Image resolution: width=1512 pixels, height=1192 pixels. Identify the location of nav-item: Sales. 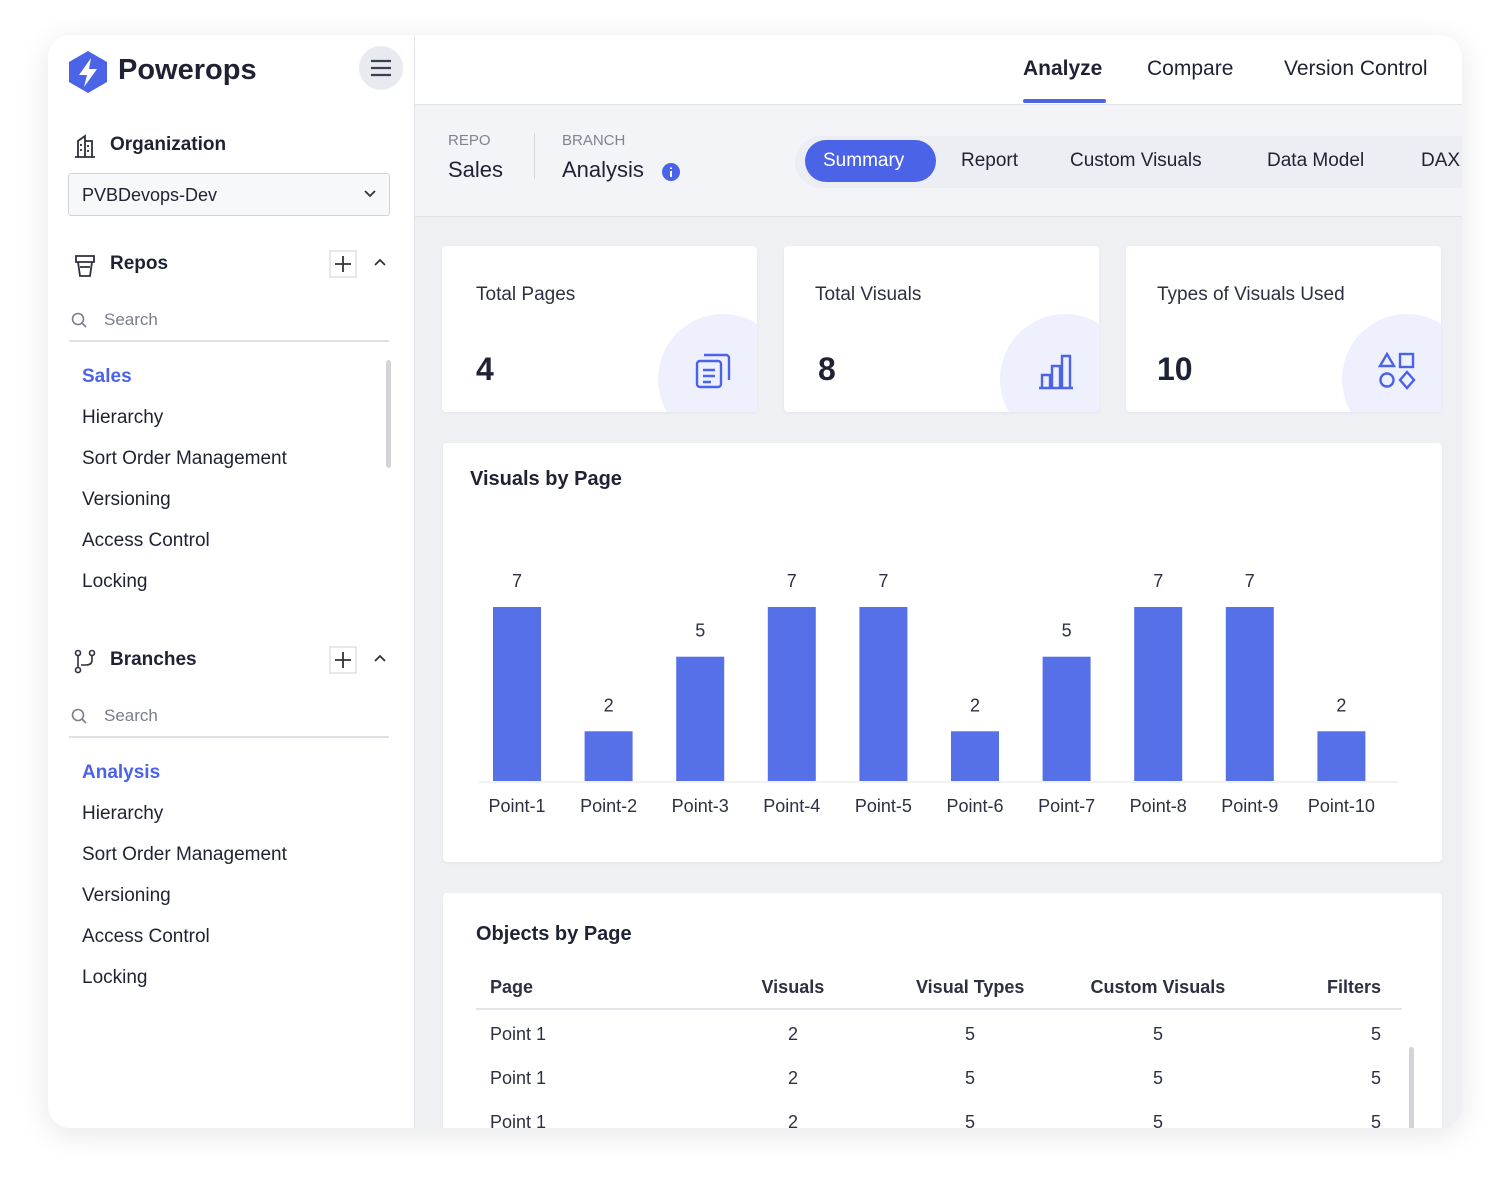
(107, 376).